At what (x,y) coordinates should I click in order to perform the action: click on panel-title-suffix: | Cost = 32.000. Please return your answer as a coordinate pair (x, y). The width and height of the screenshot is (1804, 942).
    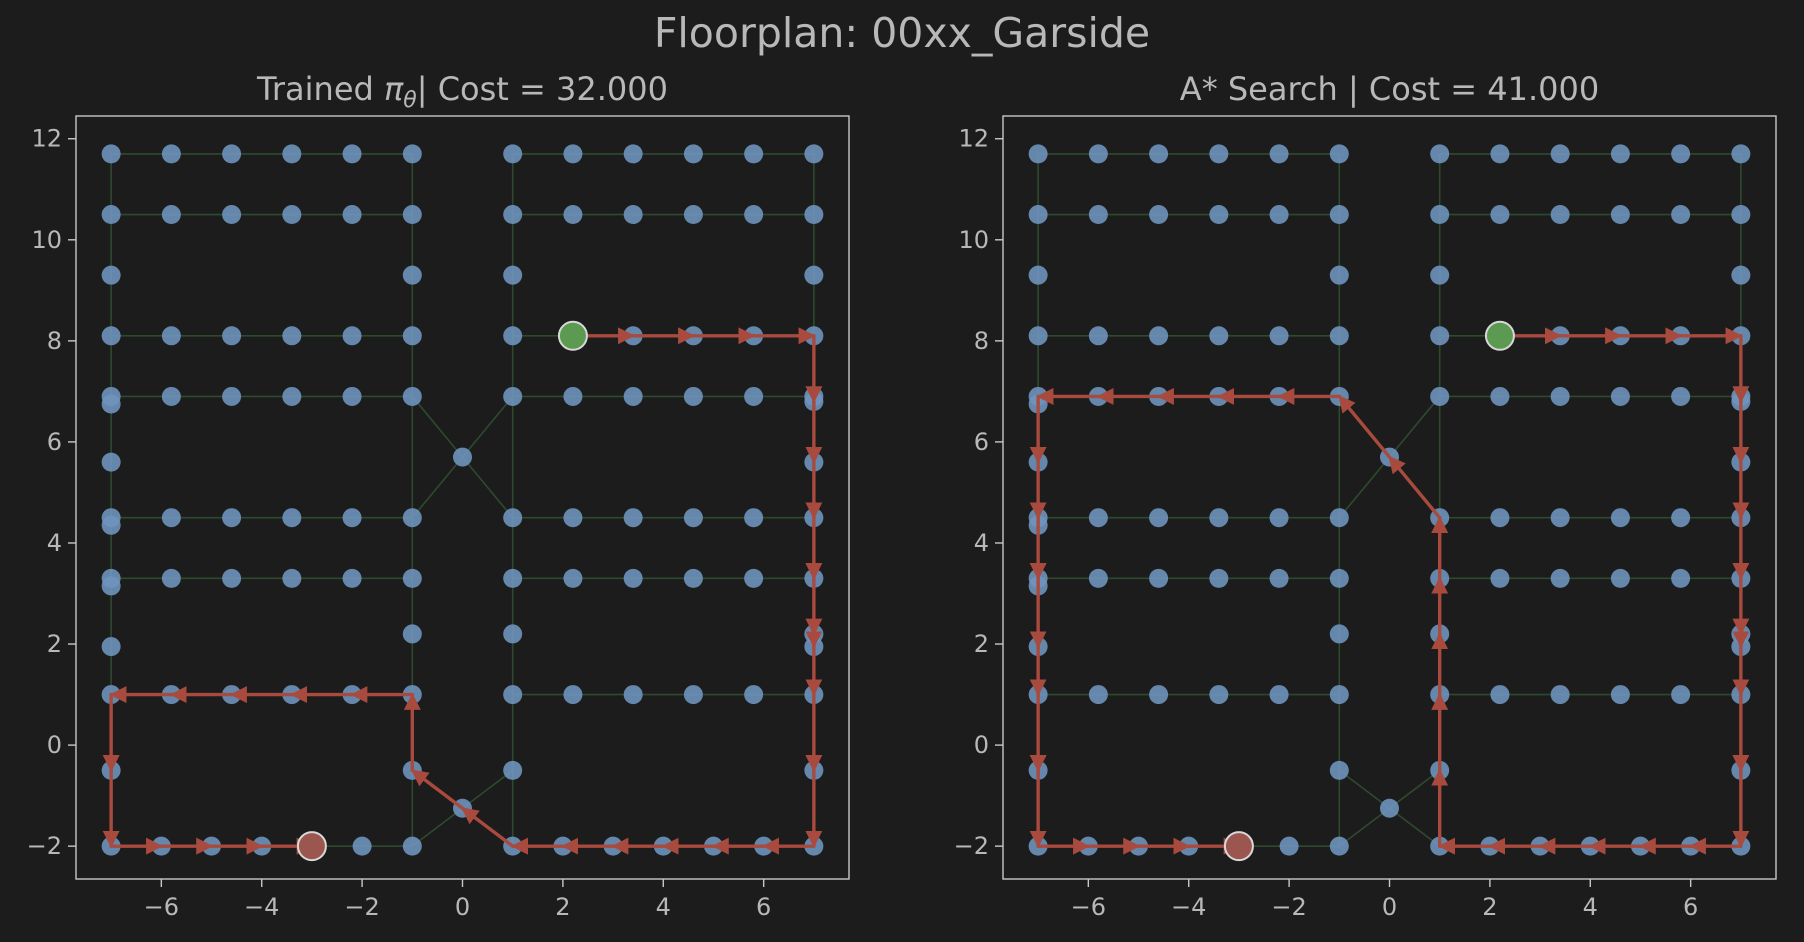
    Looking at the image, I should click on (542, 89).